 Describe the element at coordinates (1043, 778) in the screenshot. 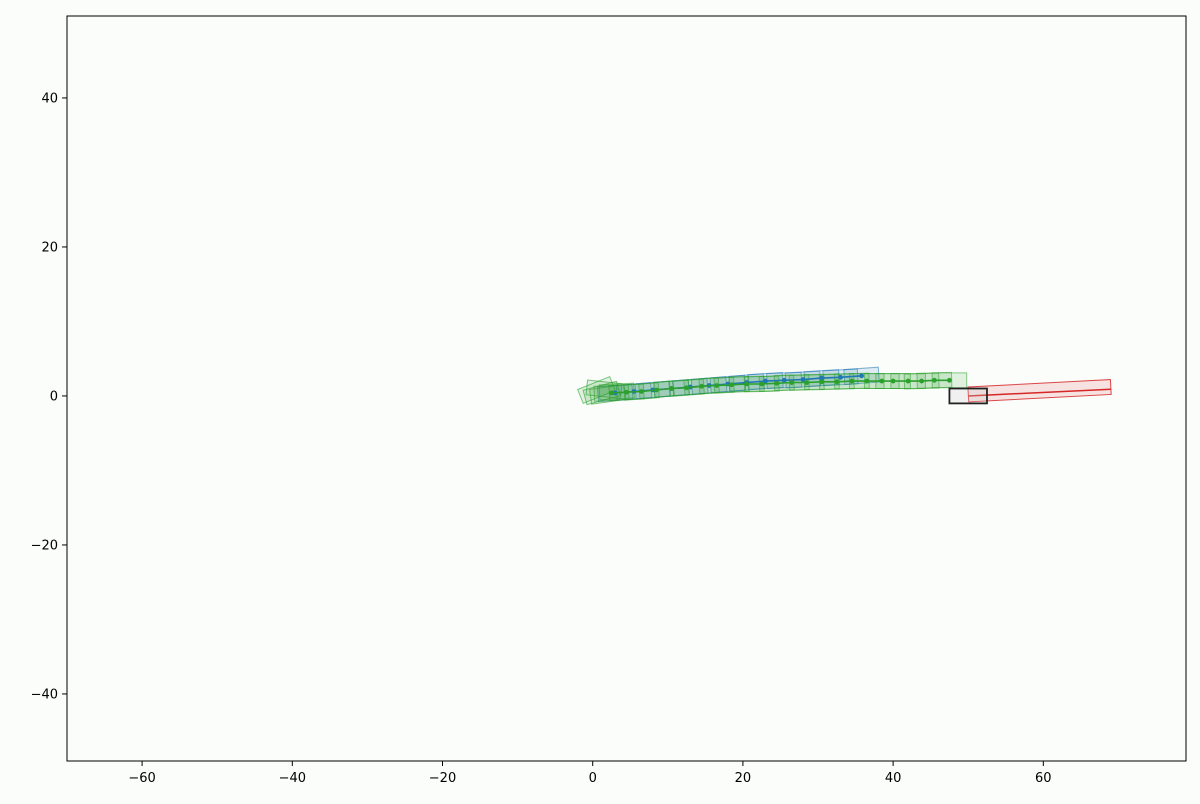

I see `x-tick-label: 60` at that location.